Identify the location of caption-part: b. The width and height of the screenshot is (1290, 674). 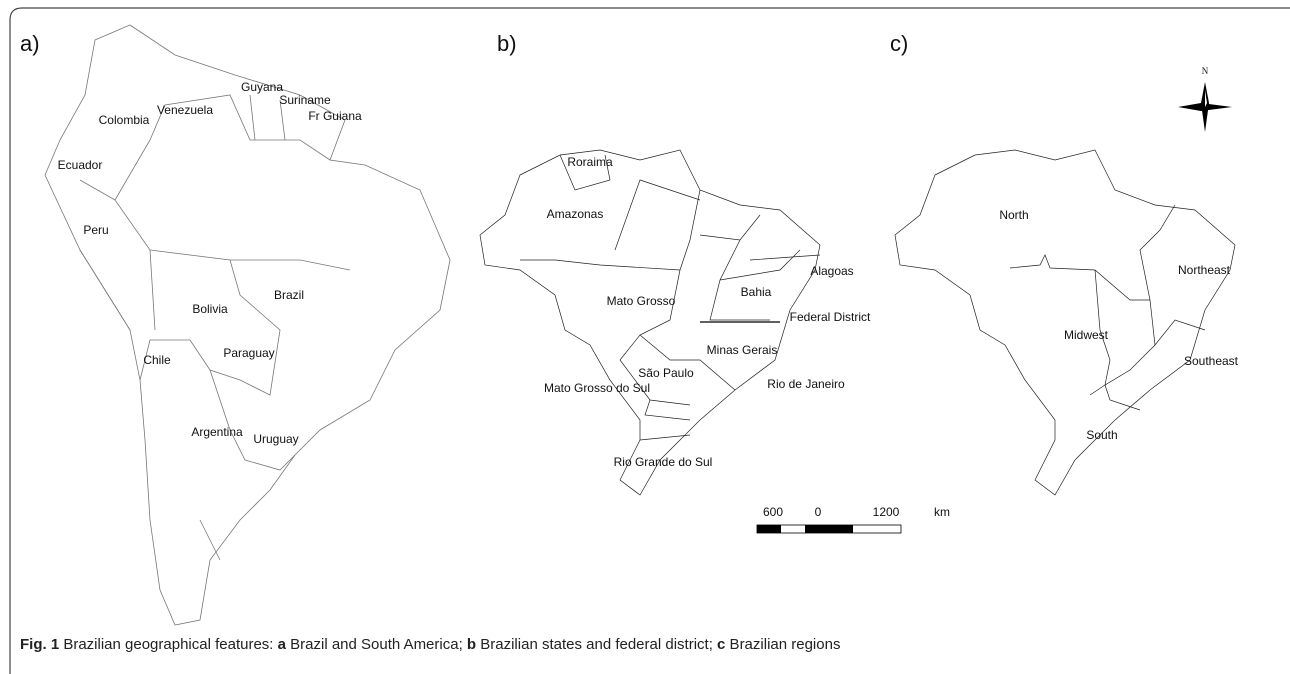
(471, 644).